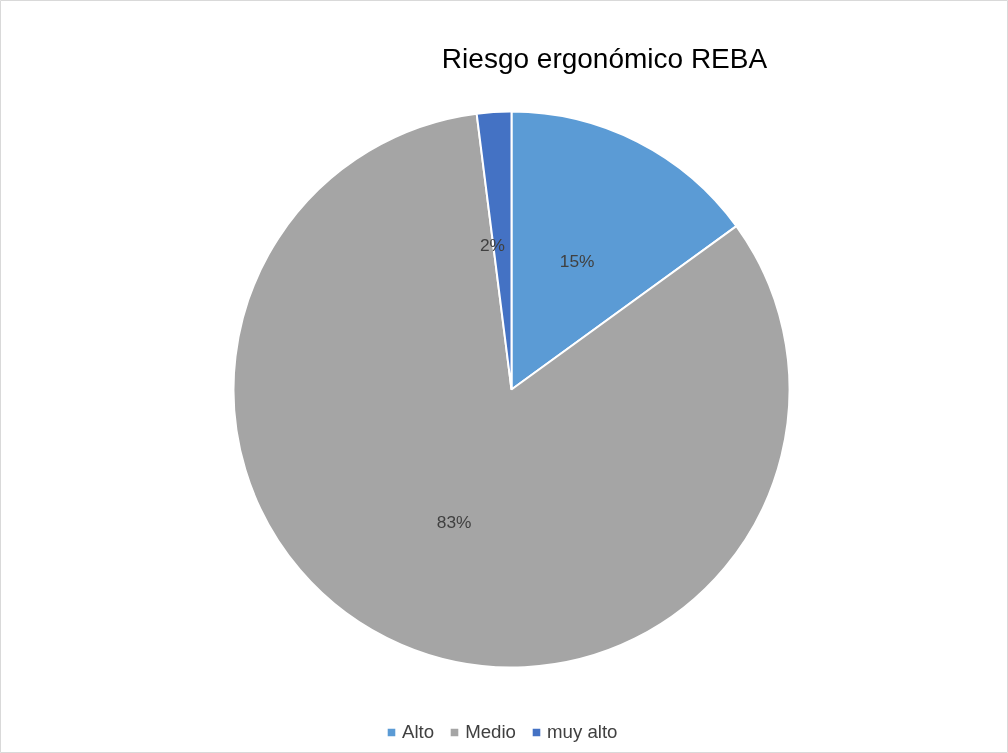  I want to click on data-label: 83%, so click(454, 522).